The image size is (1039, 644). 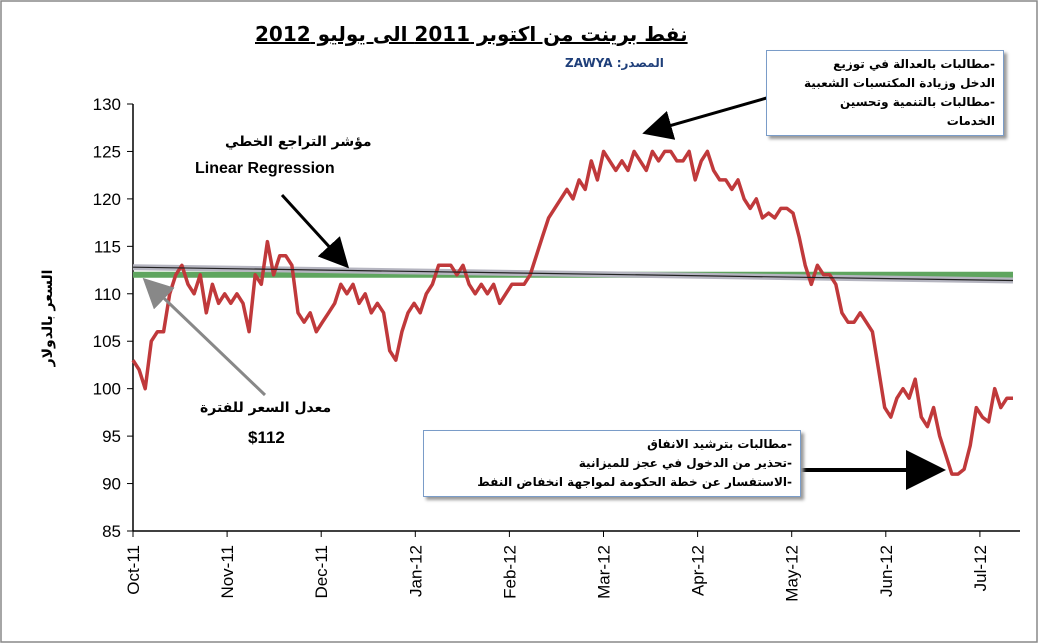 I want to click on chart-title: نفط برينت من اكتوبر 2011 الى يوليو 2012, so click(x=471, y=34).